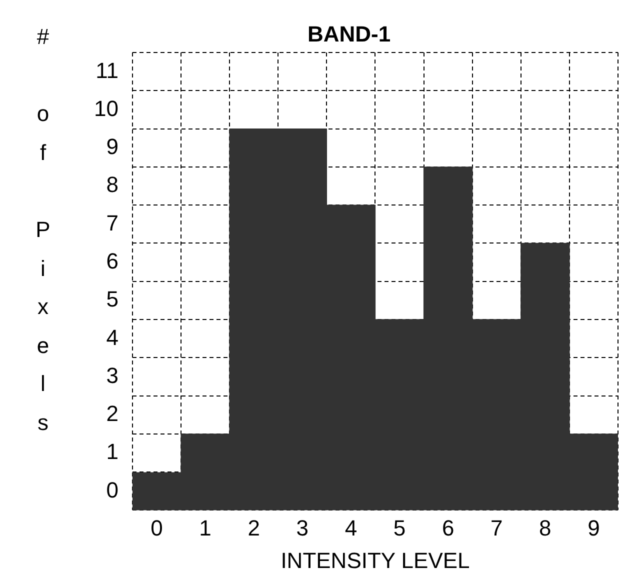 The width and height of the screenshot is (626, 579). I want to click on y-tick-label: 11, so click(107, 70).